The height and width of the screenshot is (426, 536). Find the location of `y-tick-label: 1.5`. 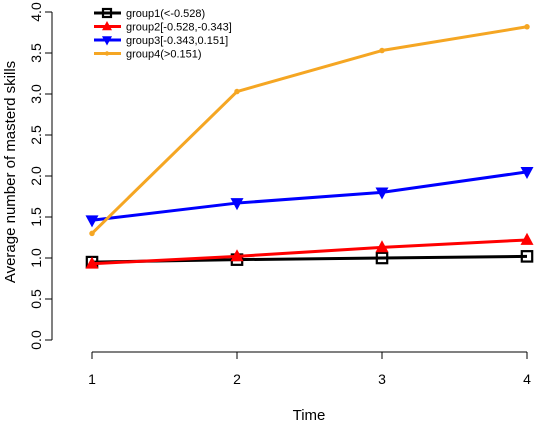

y-tick-label: 1.5 is located at coordinates (36, 217).